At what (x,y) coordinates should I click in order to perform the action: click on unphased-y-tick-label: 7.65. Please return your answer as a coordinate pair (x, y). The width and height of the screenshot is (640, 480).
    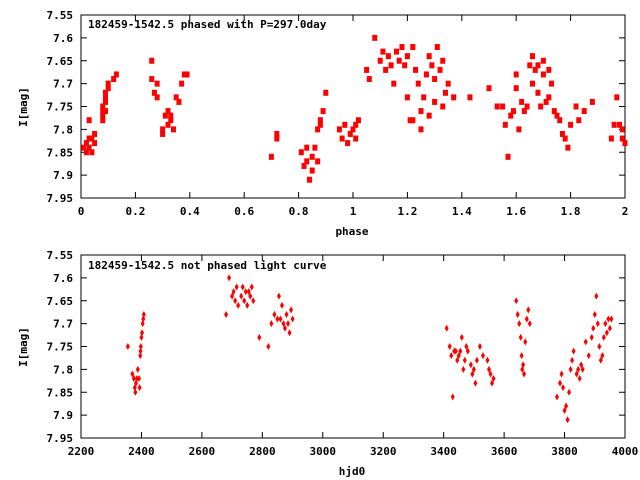
    Looking at the image, I should click on (60, 301).